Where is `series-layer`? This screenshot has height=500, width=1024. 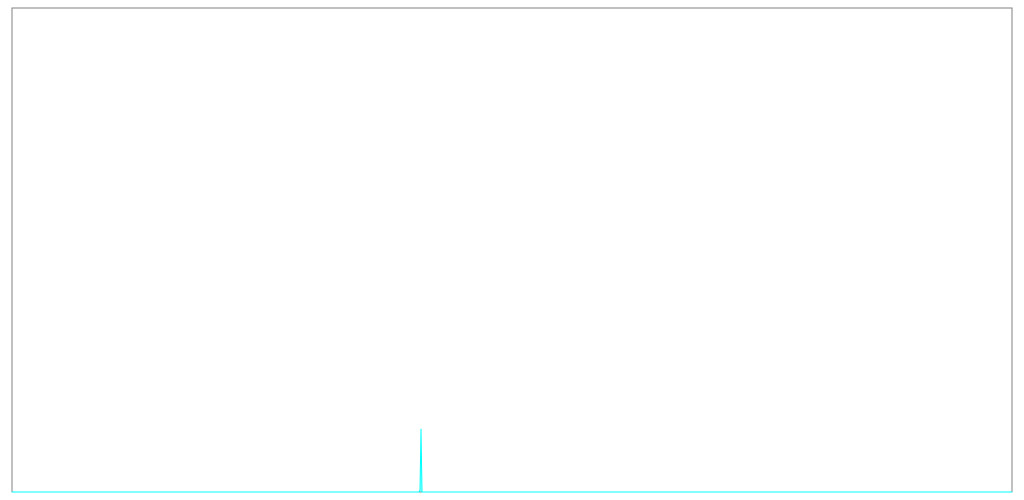
series-layer is located at coordinates (512, 460).